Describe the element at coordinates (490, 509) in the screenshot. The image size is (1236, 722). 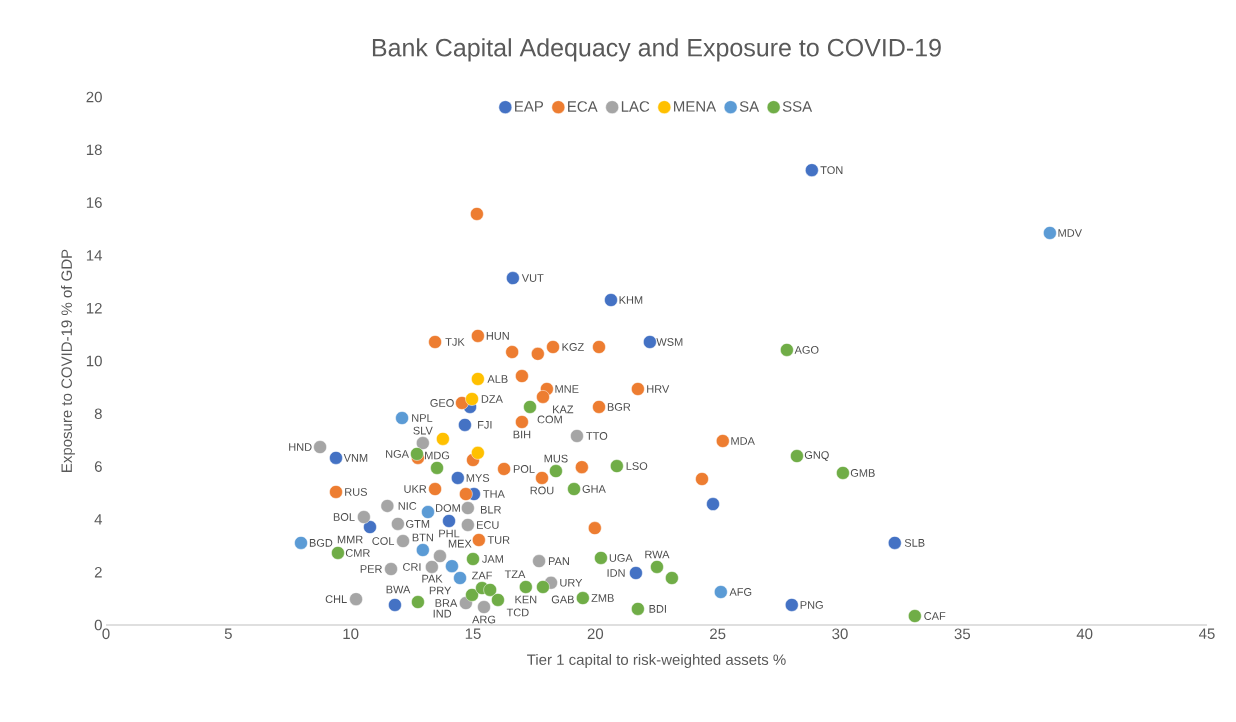
I see `annotation: BLR` at that location.